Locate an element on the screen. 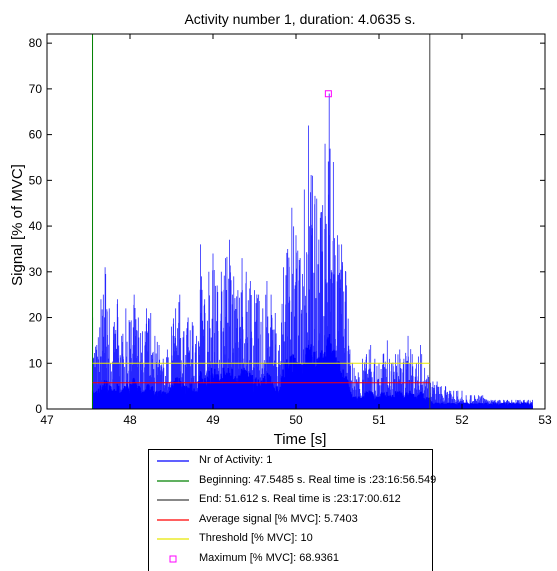 The width and height of the screenshot is (557, 571). chart-title: Activity number 1, duration: 4.0635 s. is located at coordinates (299, 19).